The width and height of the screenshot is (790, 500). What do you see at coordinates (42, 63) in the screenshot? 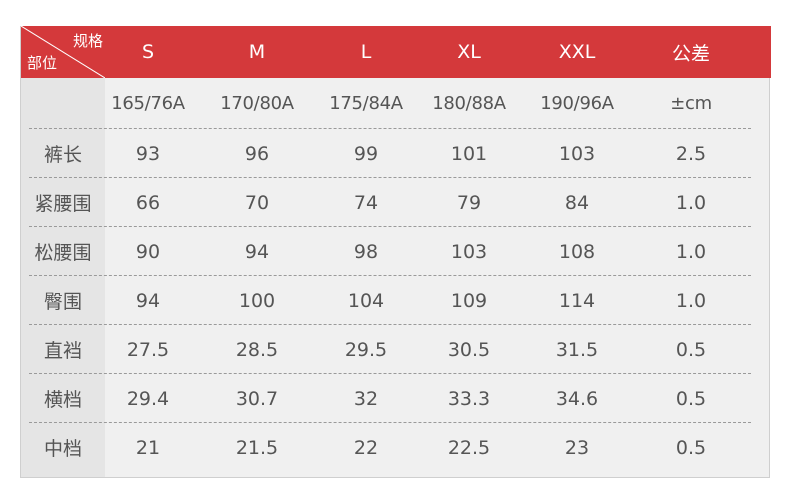
I see `corner-bottom-label: 部位` at bounding box center [42, 63].